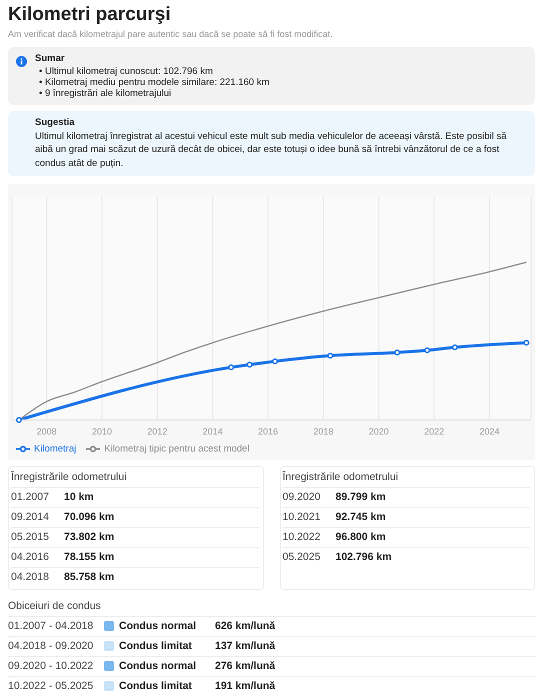  What do you see at coordinates (79, 497) in the screenshot?
I see `text: 10 km` at bounding box center [79, 497].